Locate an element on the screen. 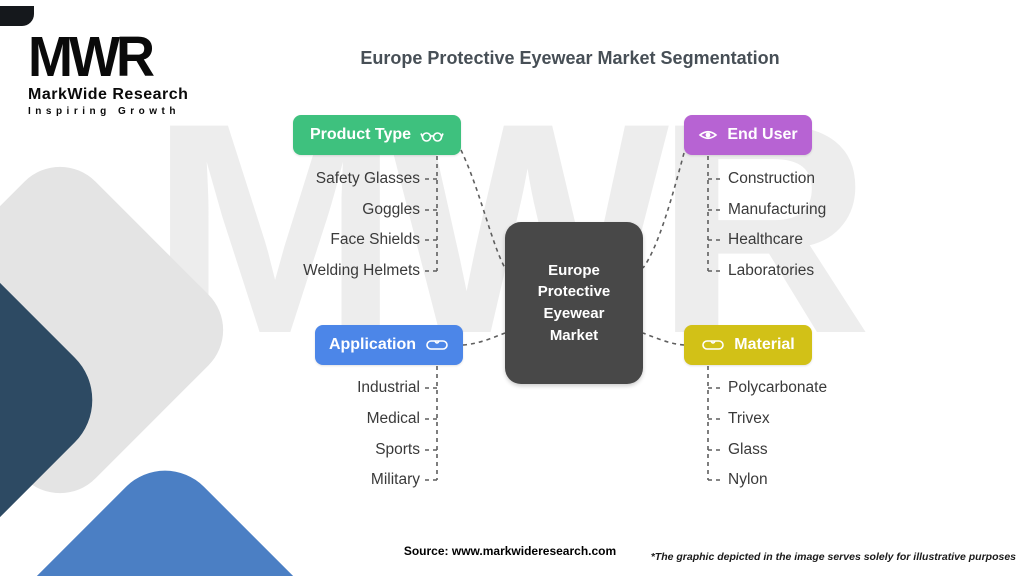  branch-node-end-user: End User is located at coordinates (748, 135).